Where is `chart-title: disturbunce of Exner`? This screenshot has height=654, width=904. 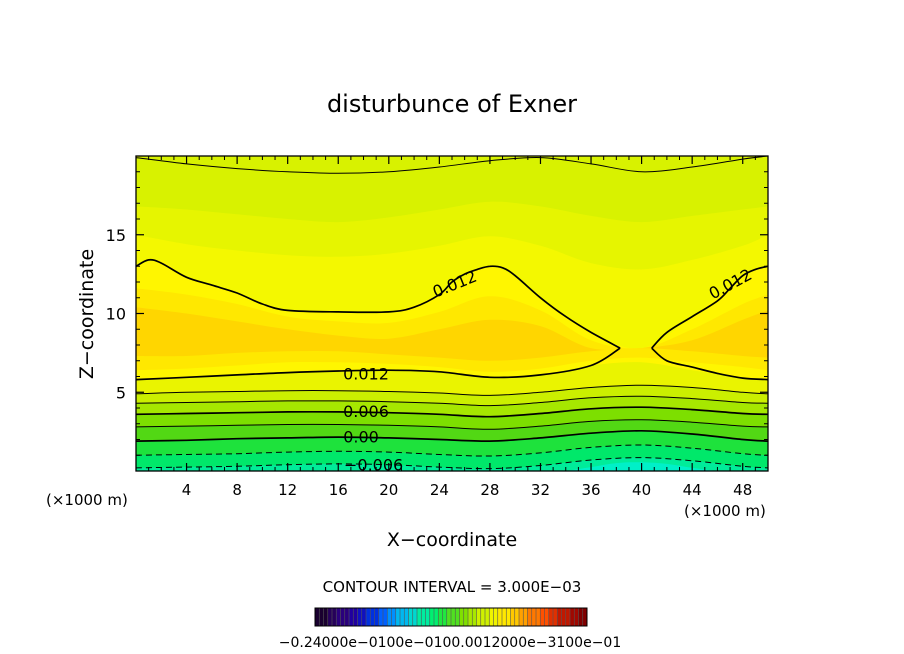
chart-title: disturbunce of Exner is located at coordinates (452, 104).